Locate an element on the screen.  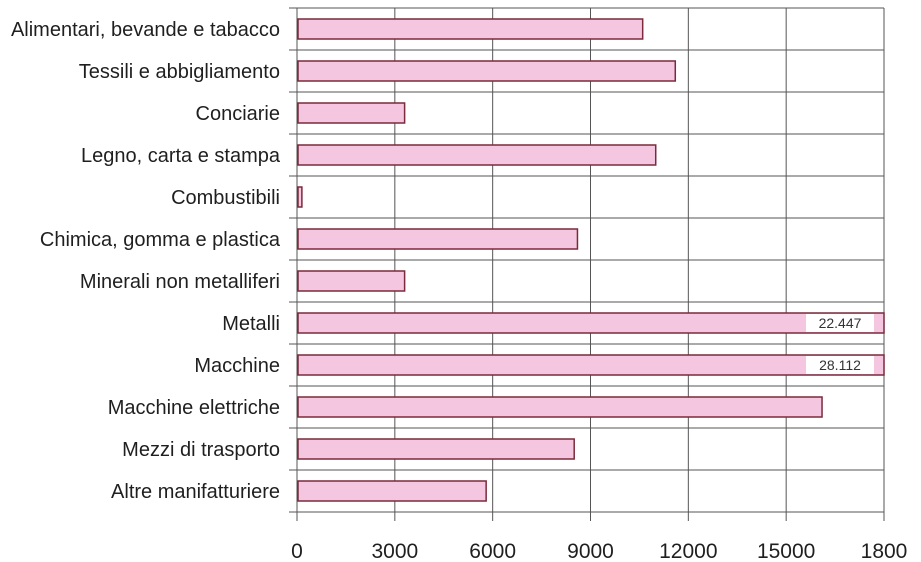
category-label: Legno, carta e stampa is located at coordinates (181, 156).